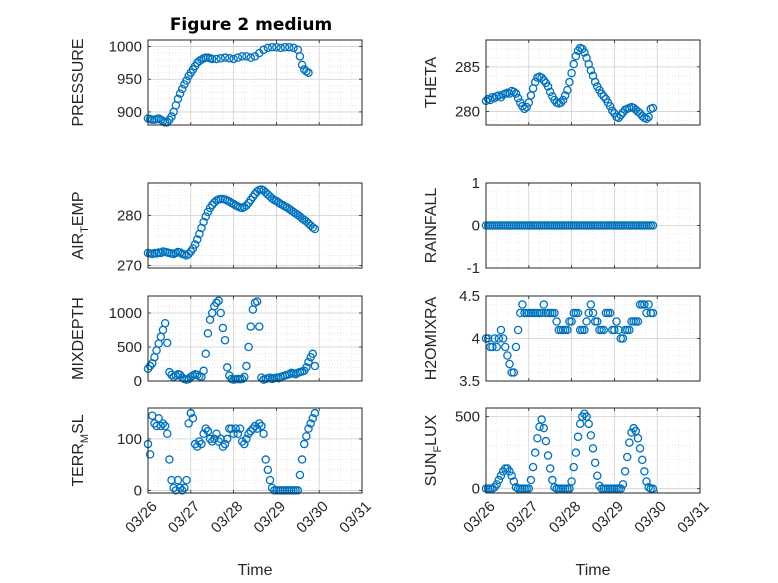  Describe the element at coordinates (467, 417) in the screenshot. I see `y-tick-label: 500` at that location.